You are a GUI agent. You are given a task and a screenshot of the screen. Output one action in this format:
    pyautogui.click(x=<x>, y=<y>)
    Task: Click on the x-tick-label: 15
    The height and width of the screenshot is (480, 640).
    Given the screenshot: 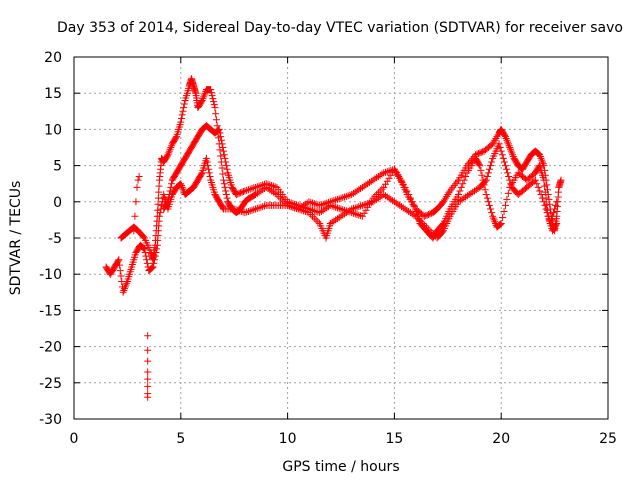 What is the action you would take?
    pyautogui.click(x=394, y=439)
    